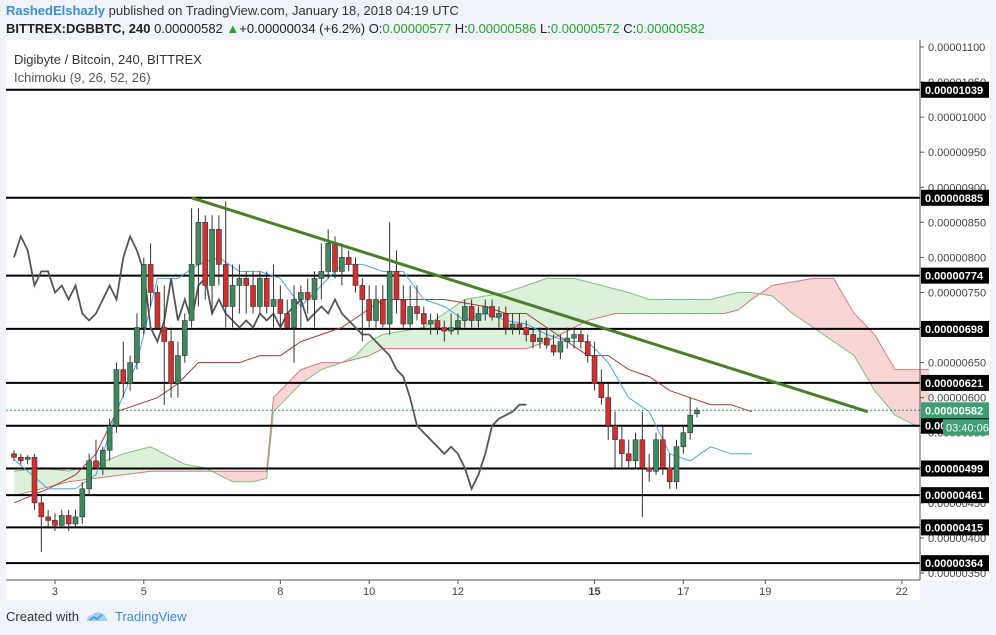  Describe the element at coordinates (369, 592) in the screenshot. I see `time-tick-label: 10` at that location.